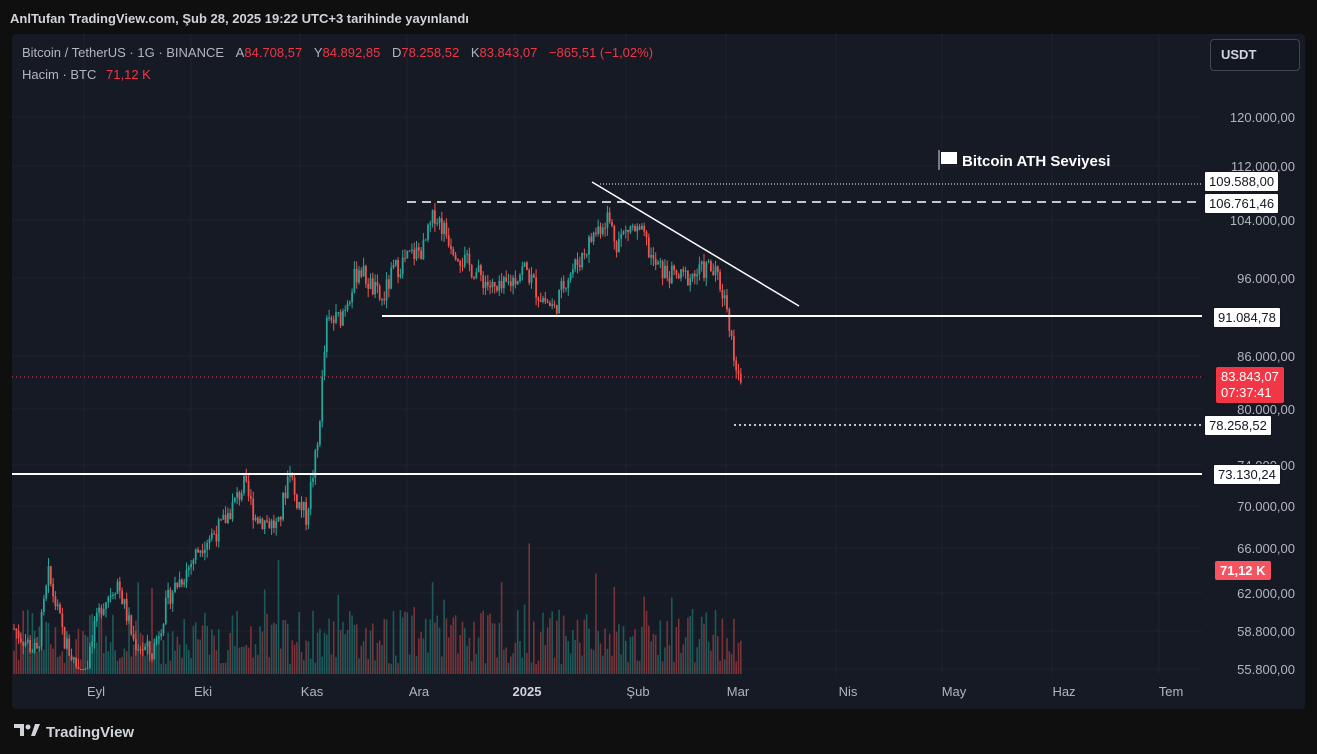 This screenshot has height=754, width=1317. Describe the element at coordinates (1262, 220) in the screenshot. I see `price-axis-label: 104.000,00` at that location.